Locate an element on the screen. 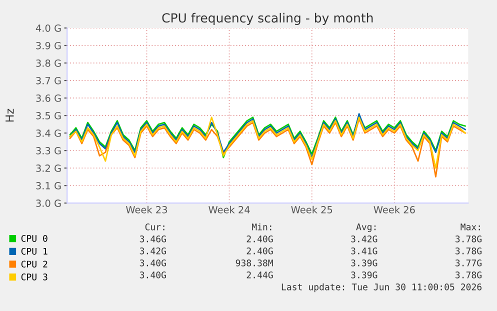  y-tick-label: 3.3 G is located at coordinates (48, 150).